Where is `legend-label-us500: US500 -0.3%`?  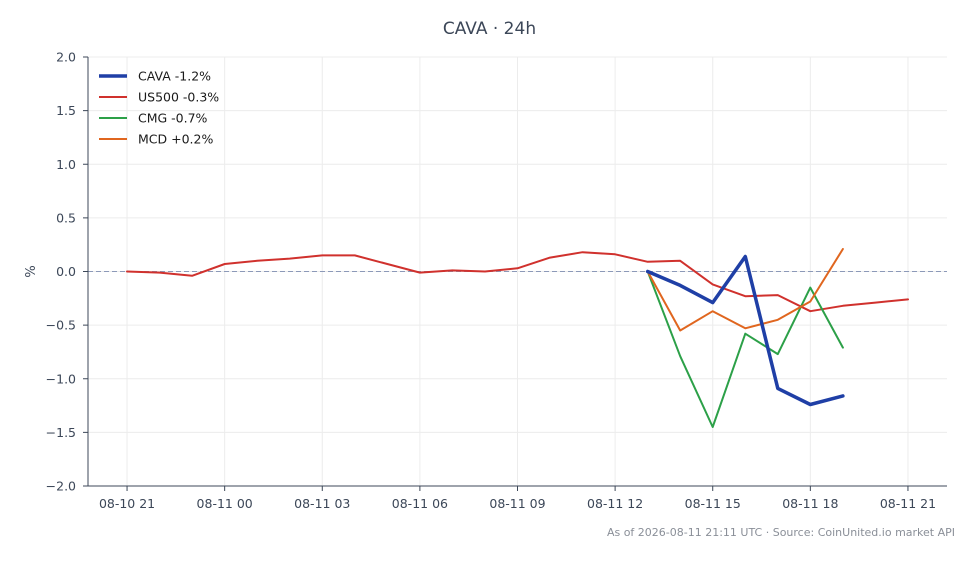
legend-label-us500: US500 -0.3% is located at coordinates (178, 97).